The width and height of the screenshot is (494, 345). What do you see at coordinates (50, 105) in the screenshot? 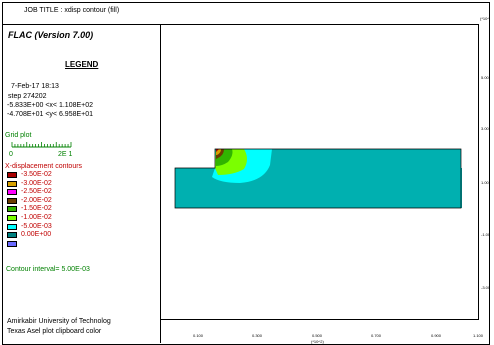
I see `legend-xrange: -5.833E+00 <x< 1.108E+02` at bounding box center [50, 105].